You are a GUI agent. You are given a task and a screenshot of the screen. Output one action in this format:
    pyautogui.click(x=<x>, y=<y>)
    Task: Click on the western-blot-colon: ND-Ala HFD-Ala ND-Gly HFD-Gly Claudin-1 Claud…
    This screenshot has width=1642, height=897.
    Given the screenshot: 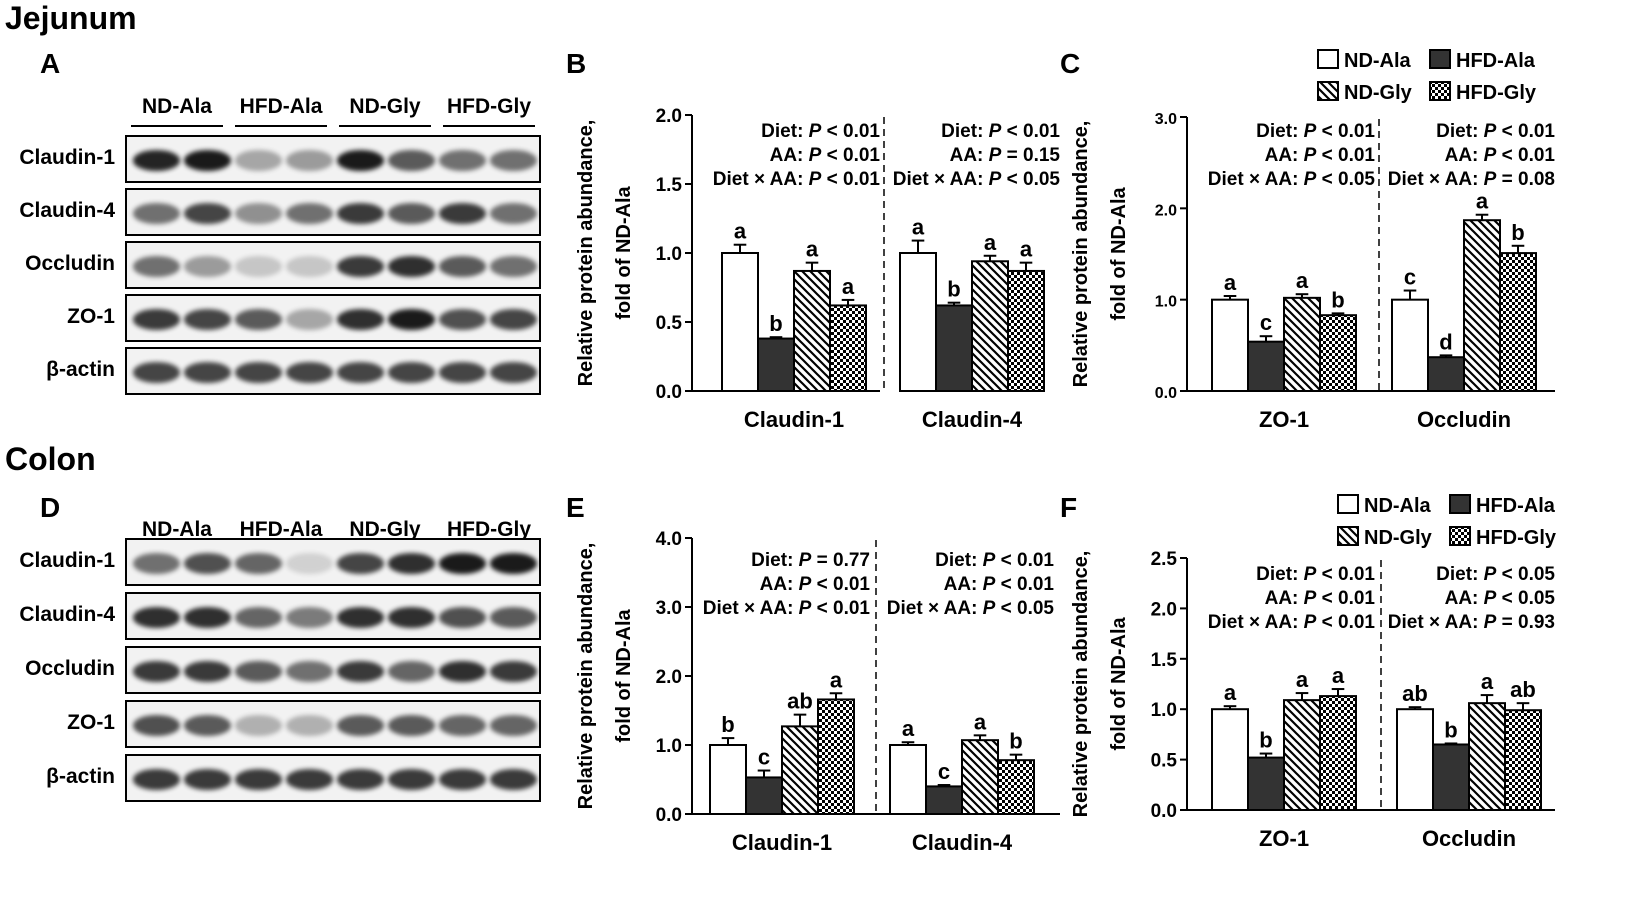 What is the action you would take?
    pyautogui.click(x=280, y=668)
    